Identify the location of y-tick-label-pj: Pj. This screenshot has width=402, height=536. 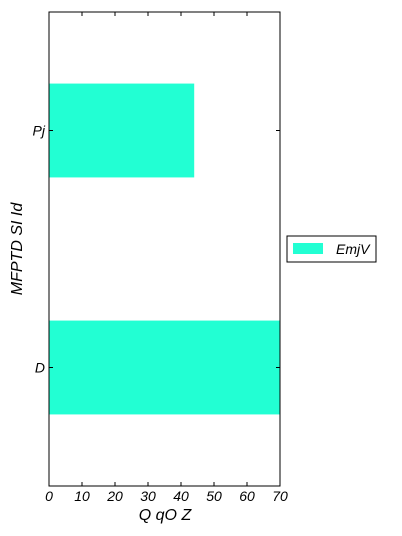
(39, 131).